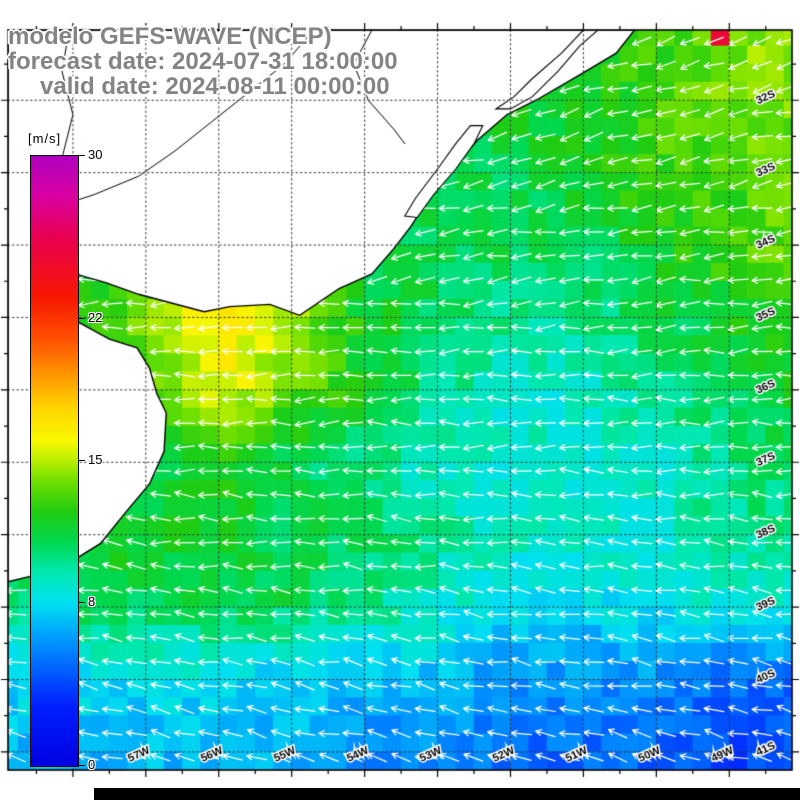  I want to click on colorbar-tick-label: 8, so click(92, 602).